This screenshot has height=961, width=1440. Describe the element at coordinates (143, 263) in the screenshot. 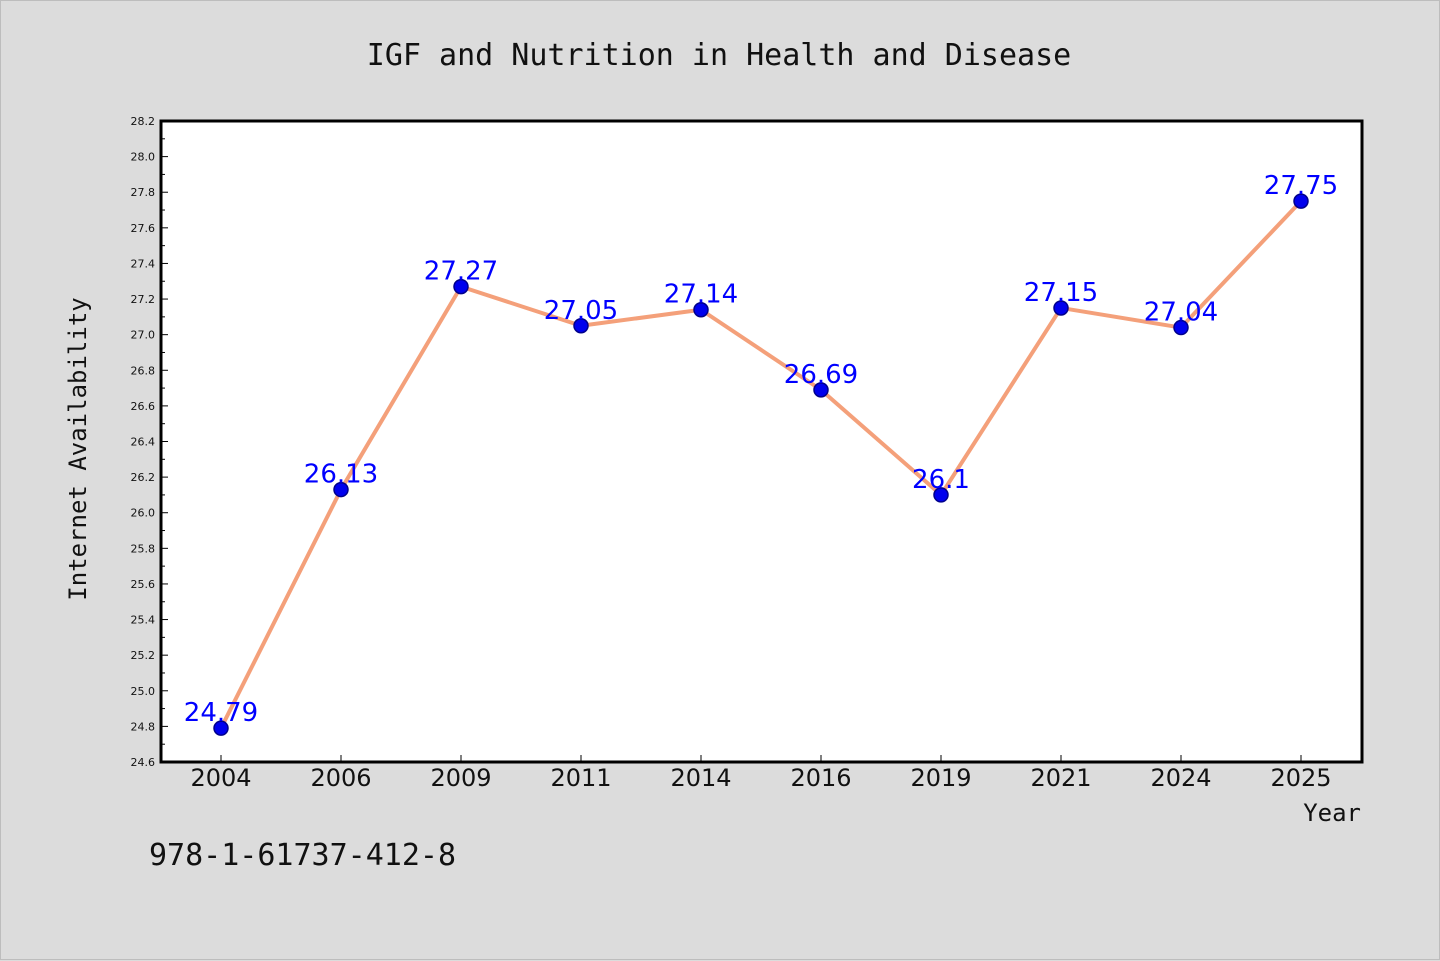

I see `y-tick-label: 27.4` at that location.